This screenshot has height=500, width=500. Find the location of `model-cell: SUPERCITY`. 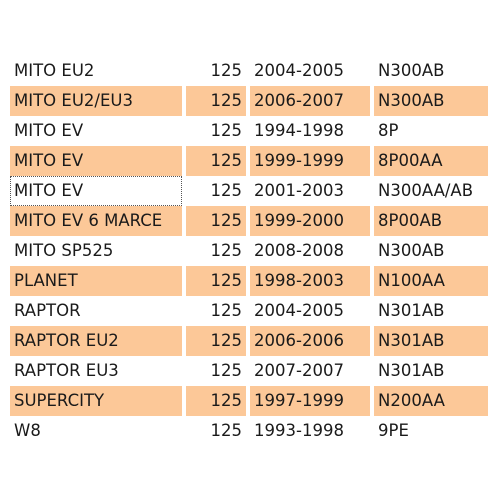

model-cell: SUPERCITY is located at coordinates (96, 401).